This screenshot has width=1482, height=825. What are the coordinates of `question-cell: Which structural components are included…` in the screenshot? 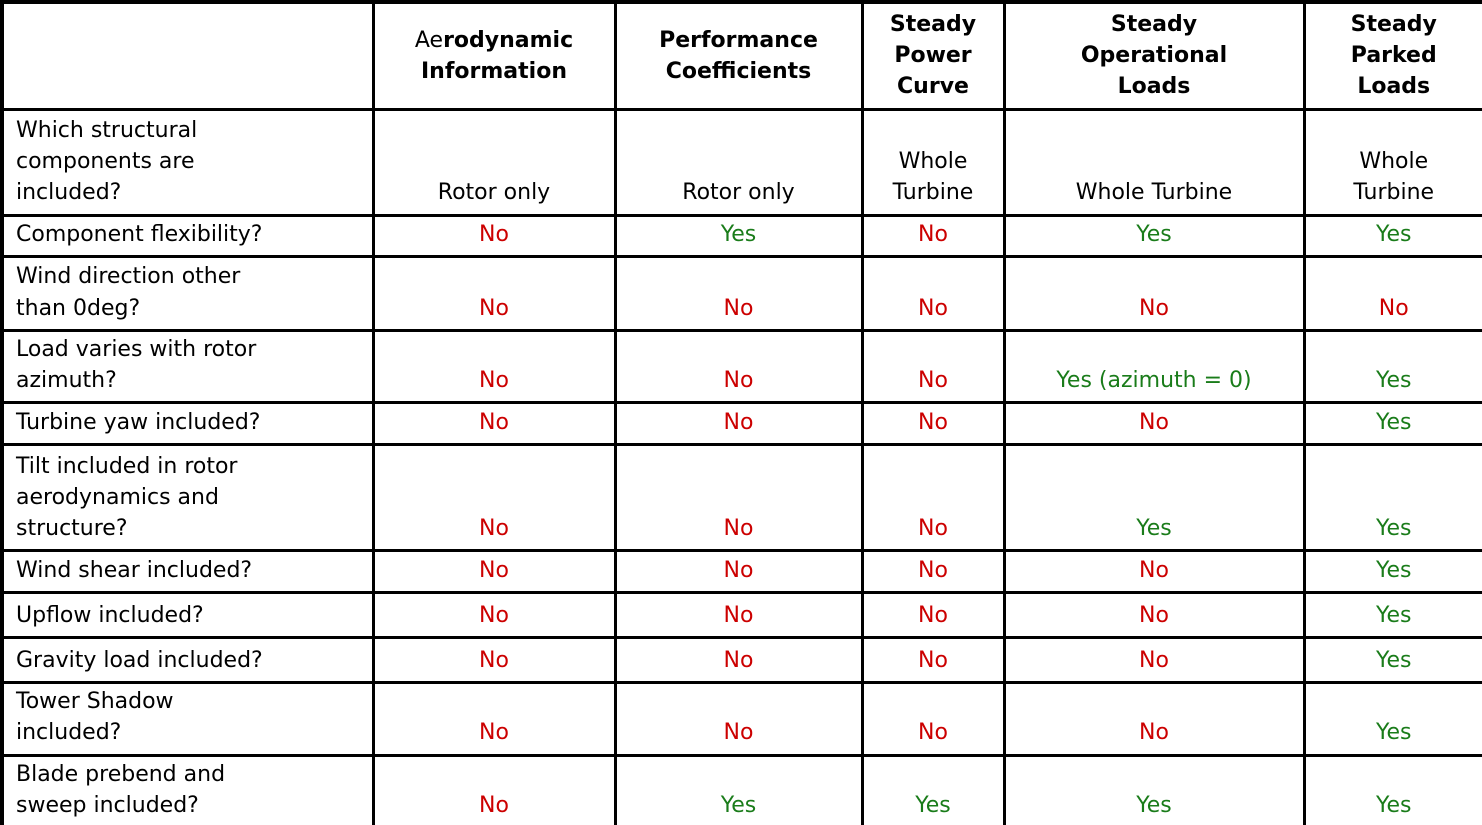 It's located at (187, 162).